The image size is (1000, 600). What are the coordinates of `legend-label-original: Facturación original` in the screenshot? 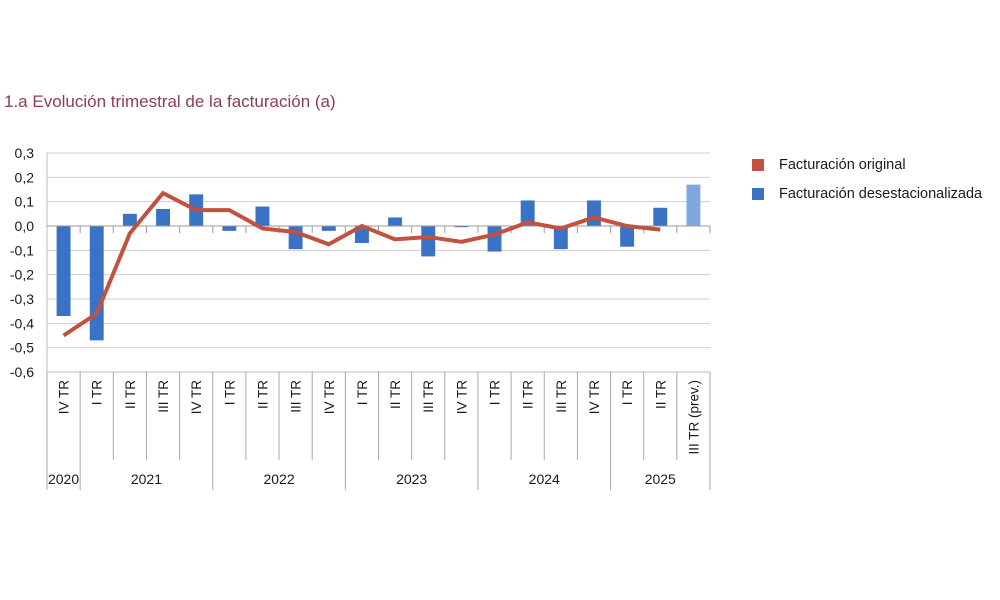 It's located at (842, 164).